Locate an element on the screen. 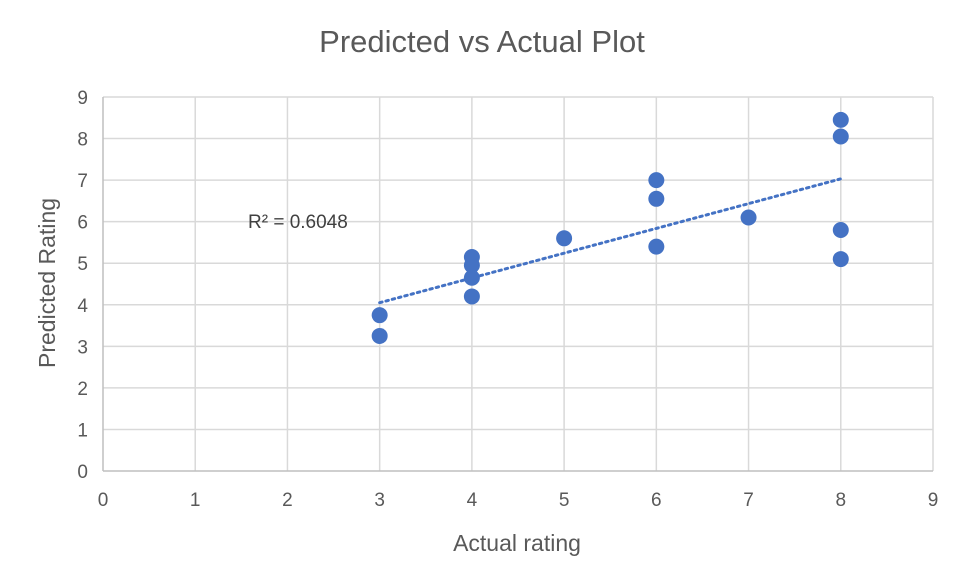  x-tick-label: 8 is located at coordinates (840, 500).